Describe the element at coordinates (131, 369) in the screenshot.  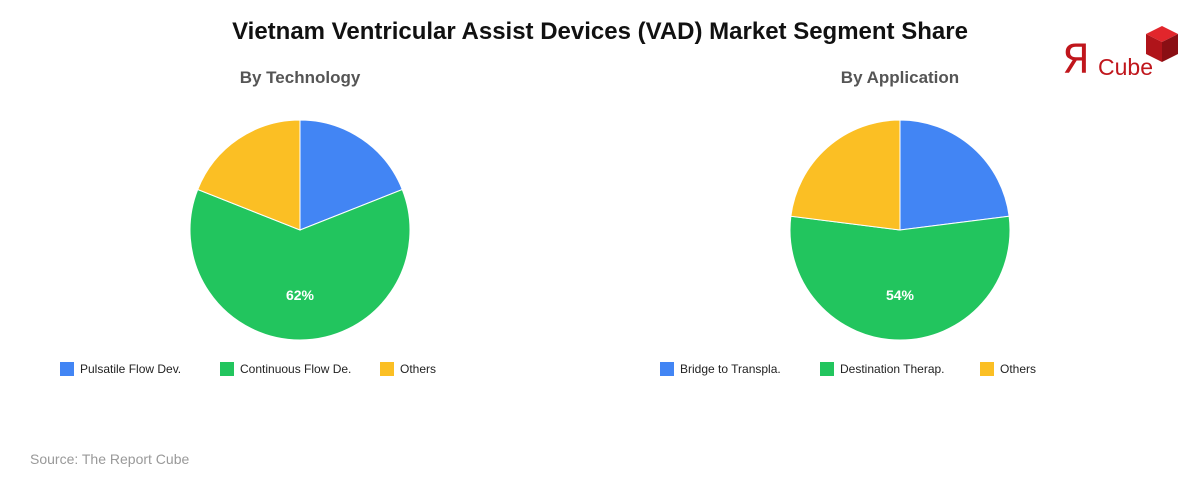
I see `legend-label: Pulsatile Flow Dev.` at that location.